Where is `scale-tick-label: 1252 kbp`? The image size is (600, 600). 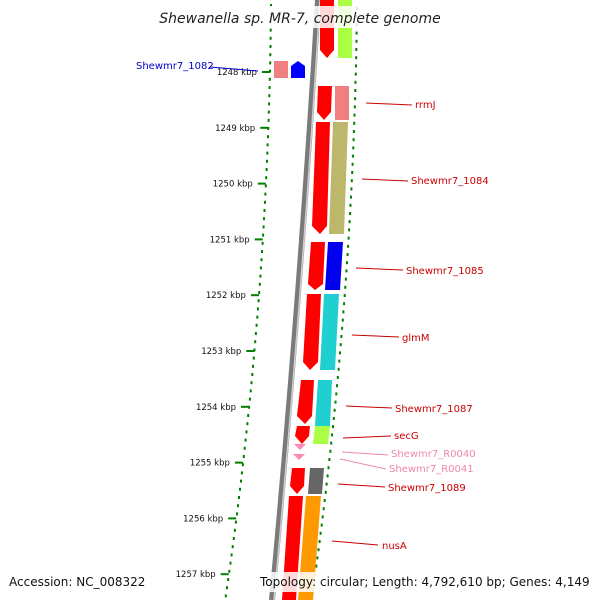 scale-tick-label: 1252 kbp is located at coordinates (226, 296).